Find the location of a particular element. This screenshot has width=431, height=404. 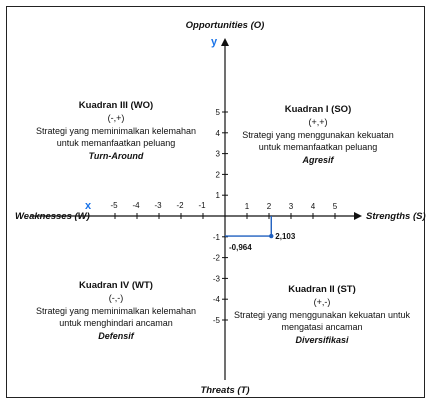

position-point-group: 2,103 -0,964 is located at coordinates (260, 234).